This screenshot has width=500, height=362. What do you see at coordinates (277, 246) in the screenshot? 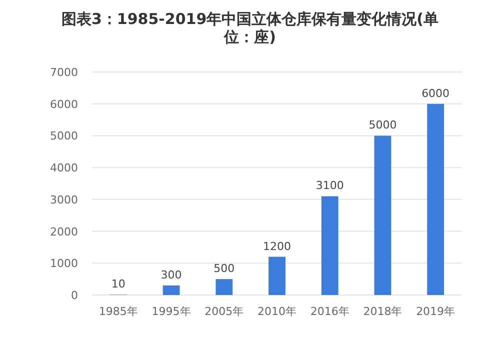
I see `data-label: 1200` at bounding box center [277, 246].